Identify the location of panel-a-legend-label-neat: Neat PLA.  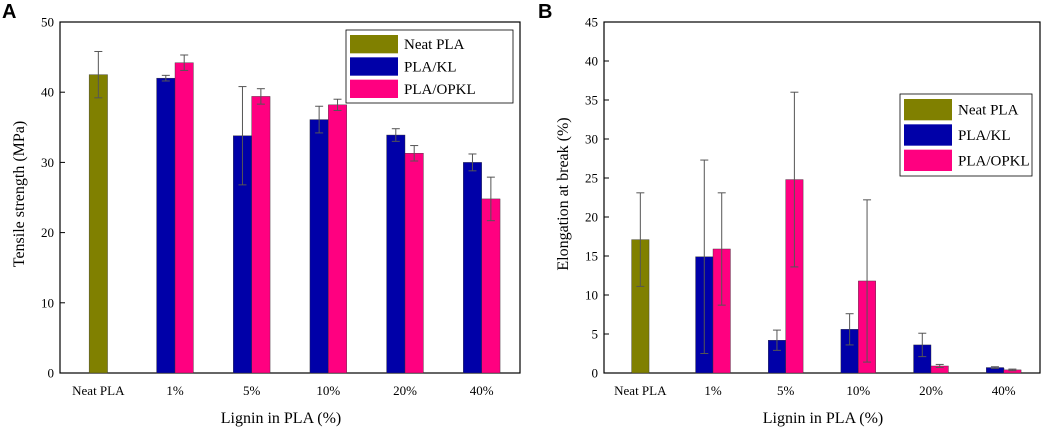
(434, 45).